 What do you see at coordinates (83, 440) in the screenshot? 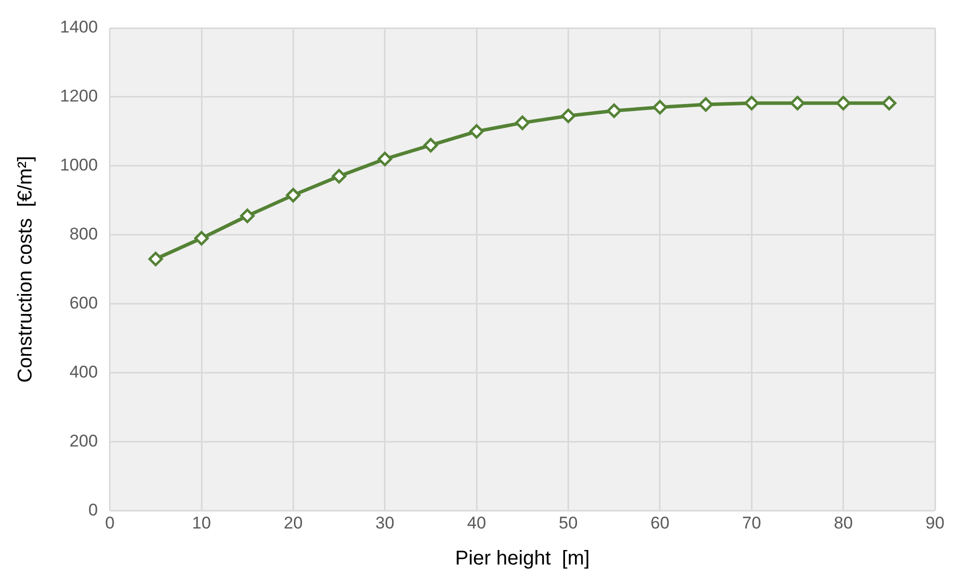
I see `y-tick-label: 200` at bounding box center [83, 440].